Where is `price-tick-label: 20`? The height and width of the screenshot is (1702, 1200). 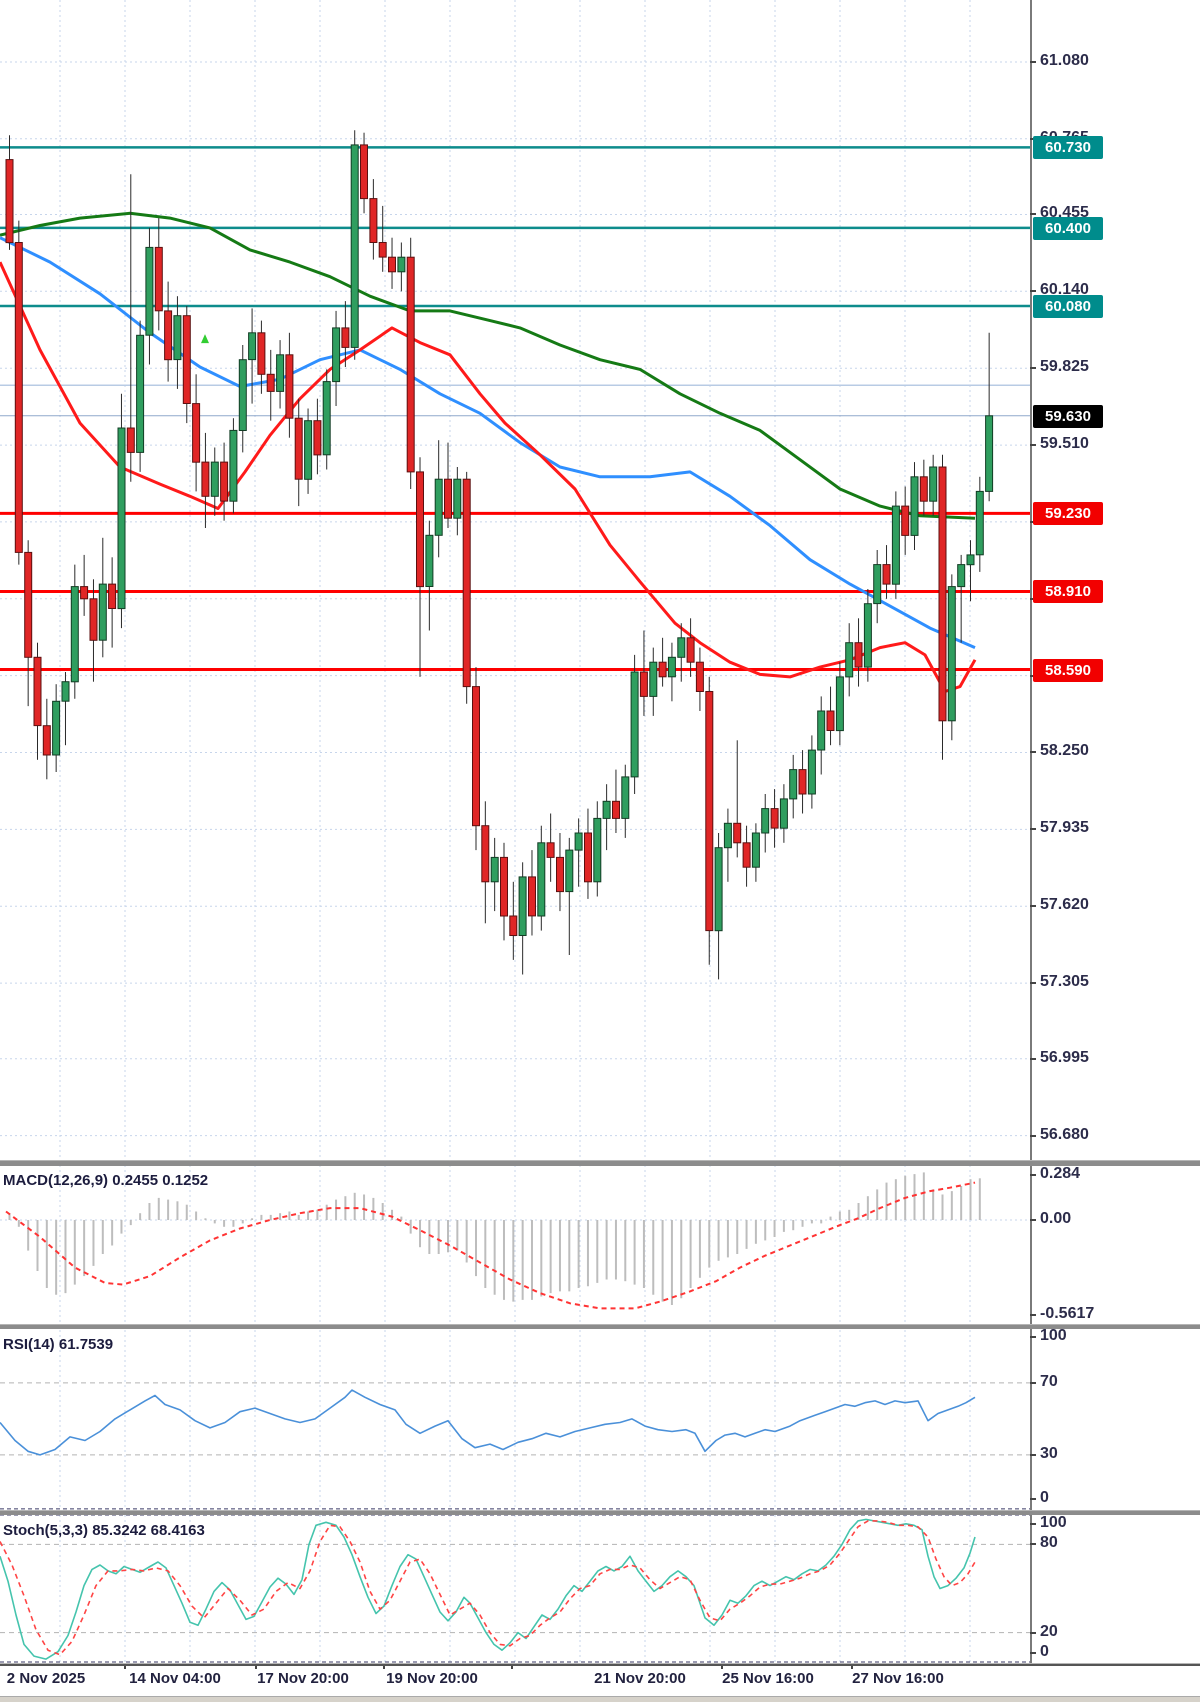
price-tick-label: 20 is located at coordinates (1049, 1631).